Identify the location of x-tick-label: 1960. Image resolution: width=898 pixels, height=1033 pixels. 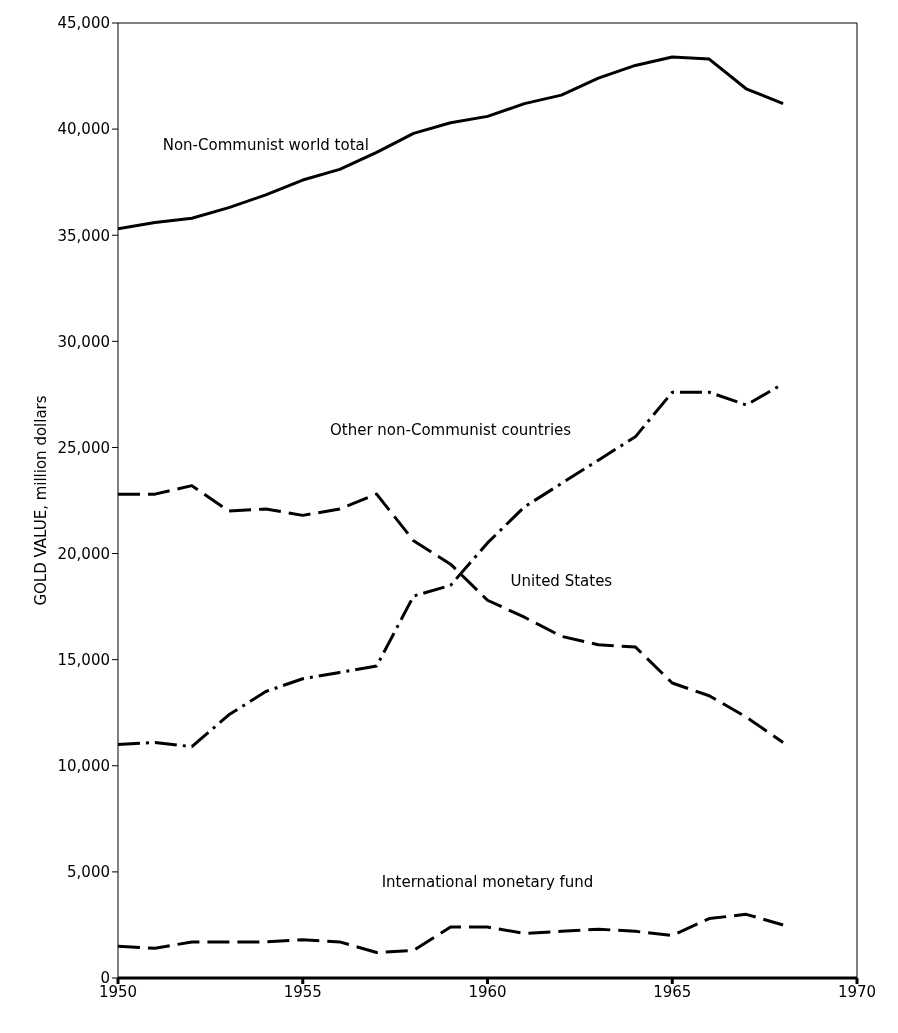
(487, 991).